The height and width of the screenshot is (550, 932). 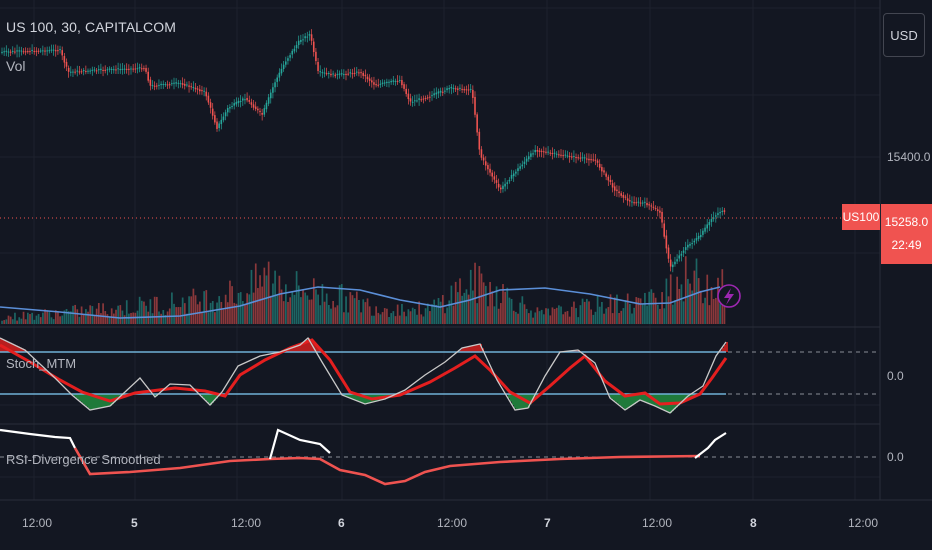 I want to click on stoch-pane-title: Stoch_MTM, so click(x=41, y=363).